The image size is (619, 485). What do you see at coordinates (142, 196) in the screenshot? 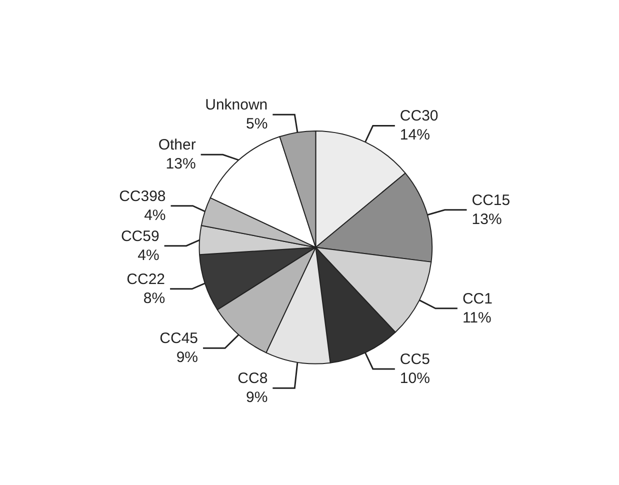
I see `slice-label: CC398` at bounding box center [142, 196].